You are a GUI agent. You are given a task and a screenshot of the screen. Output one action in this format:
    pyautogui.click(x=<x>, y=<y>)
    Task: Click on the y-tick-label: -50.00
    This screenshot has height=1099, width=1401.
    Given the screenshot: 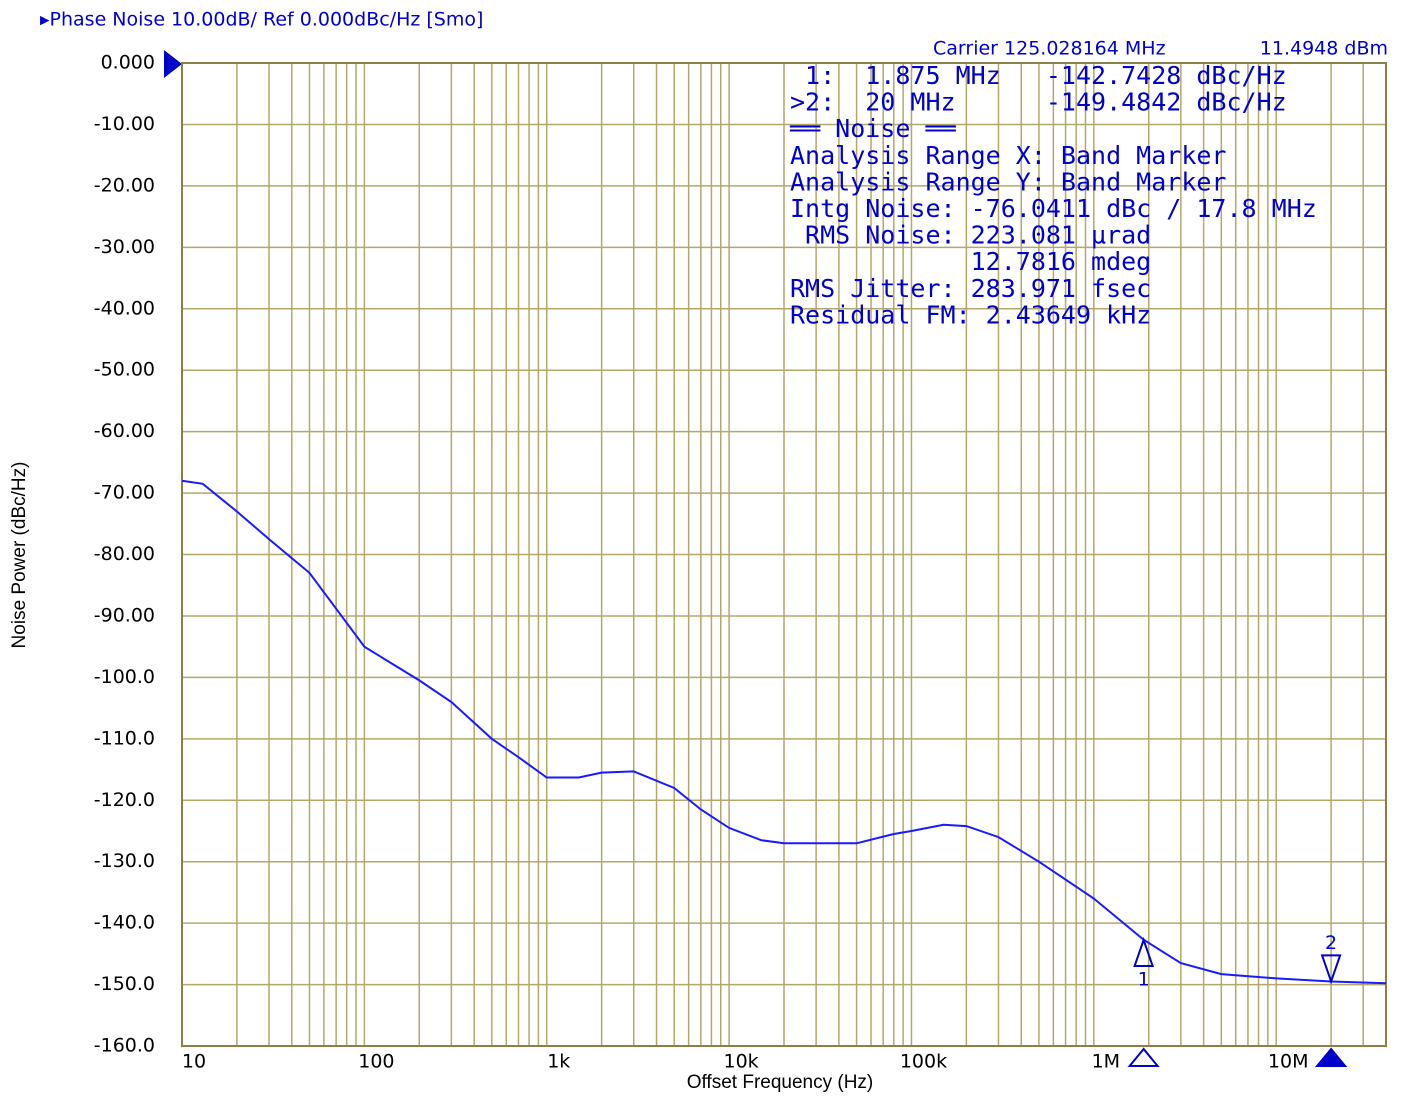 What is the action you would take?
    pyautogui.click(x=124, y=370)
    